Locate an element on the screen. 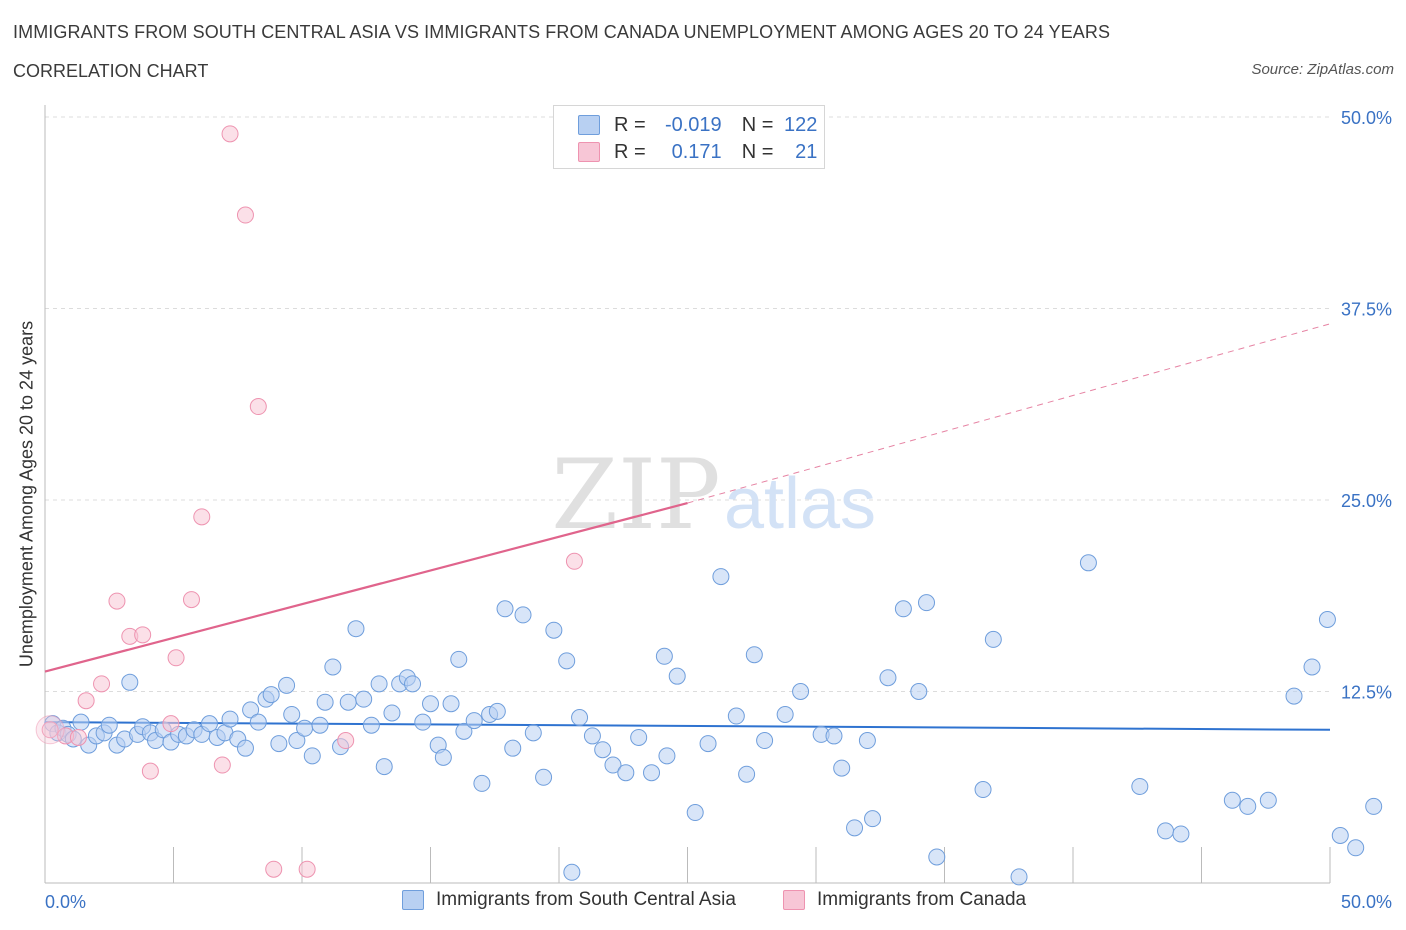 The image size is (1406, 930). trend-line-canada-extension is located at coordinates (1009, 413).